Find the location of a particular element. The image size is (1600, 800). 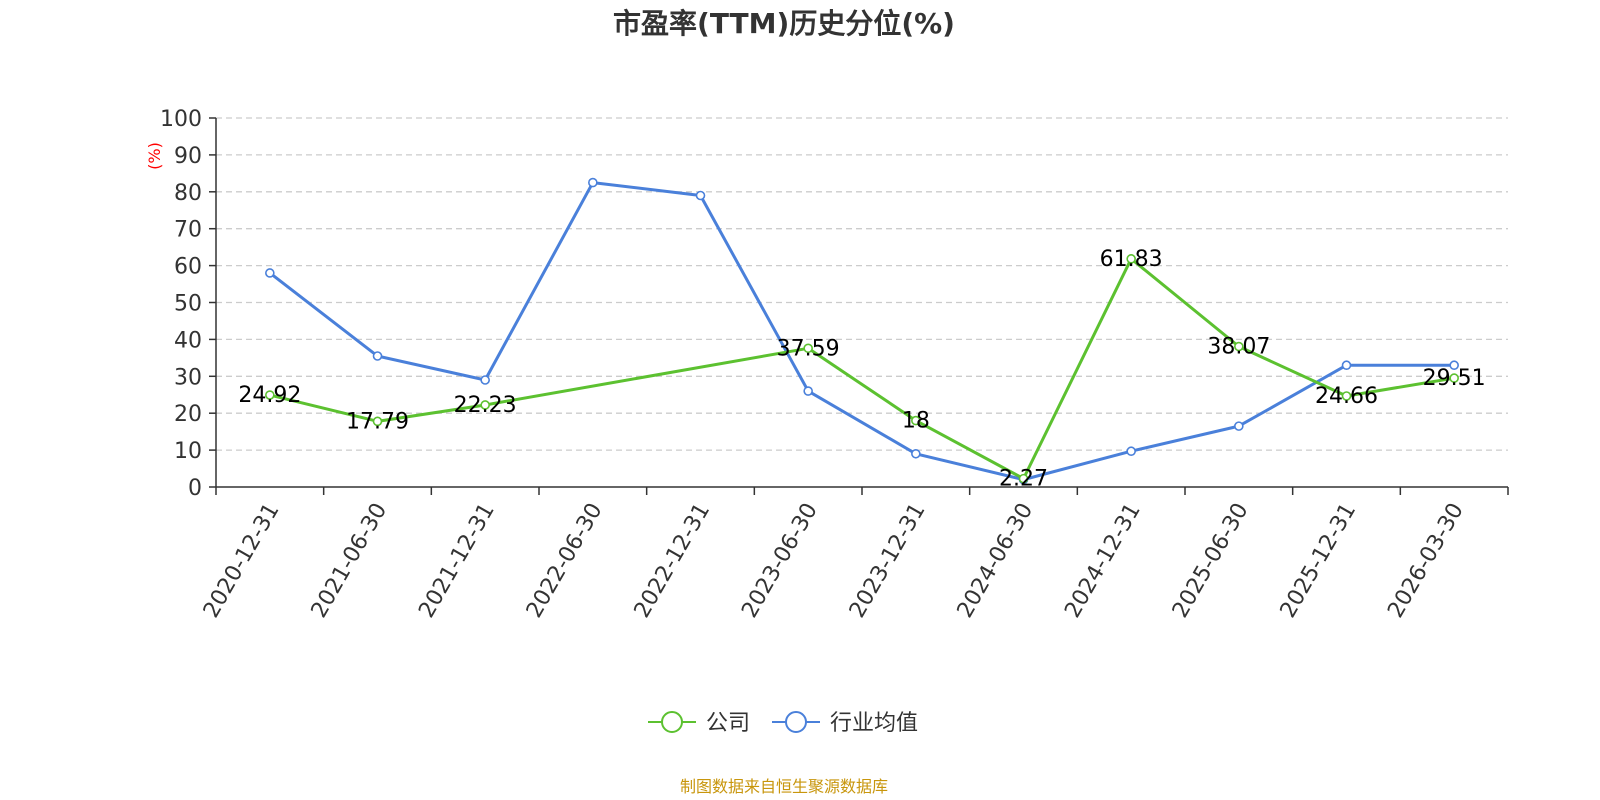

data-label: 17.79 is located at coordinates (377, 421).